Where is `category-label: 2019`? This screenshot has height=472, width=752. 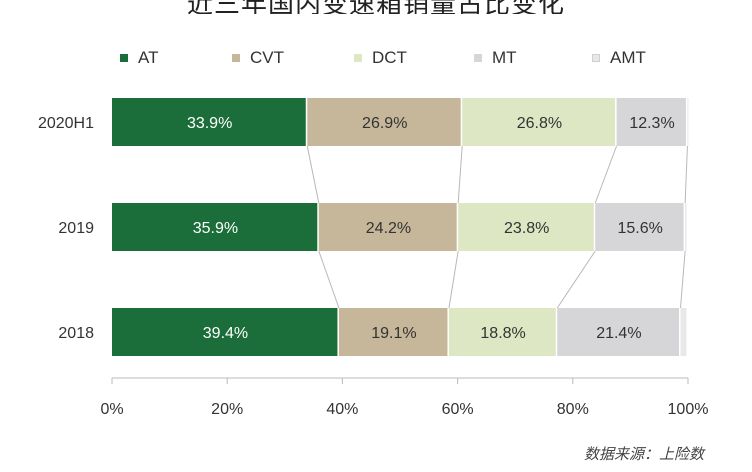
category-label: 2019 is located at coordinates (76, 228).